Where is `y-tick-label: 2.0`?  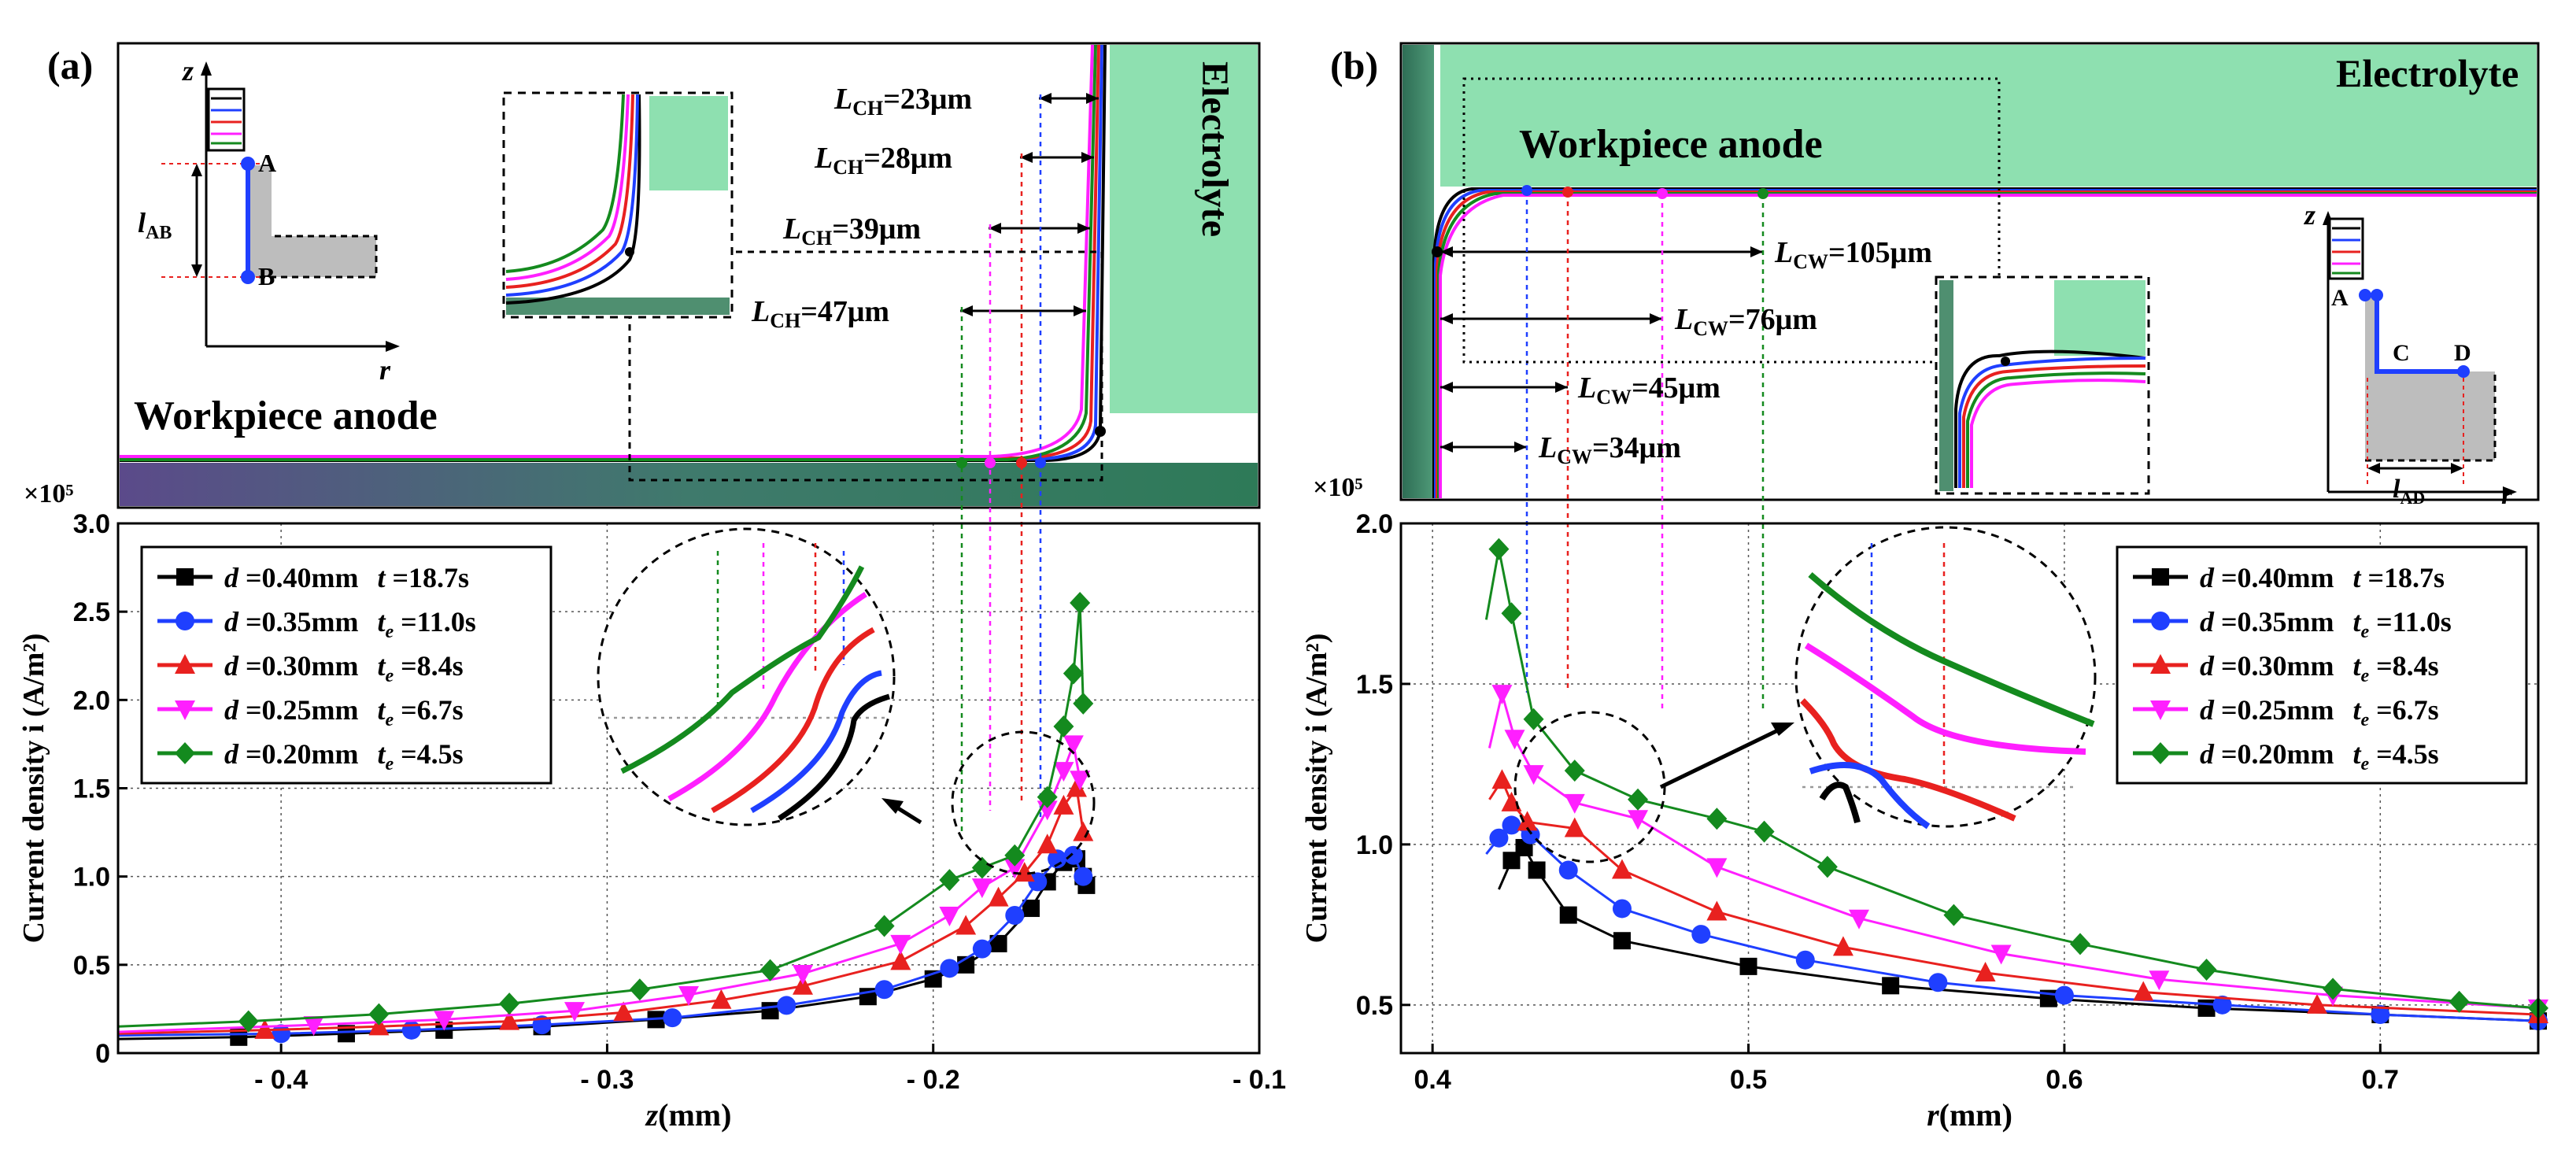 y-tick-label: 2.0 is located at coordinates (1374, 524).